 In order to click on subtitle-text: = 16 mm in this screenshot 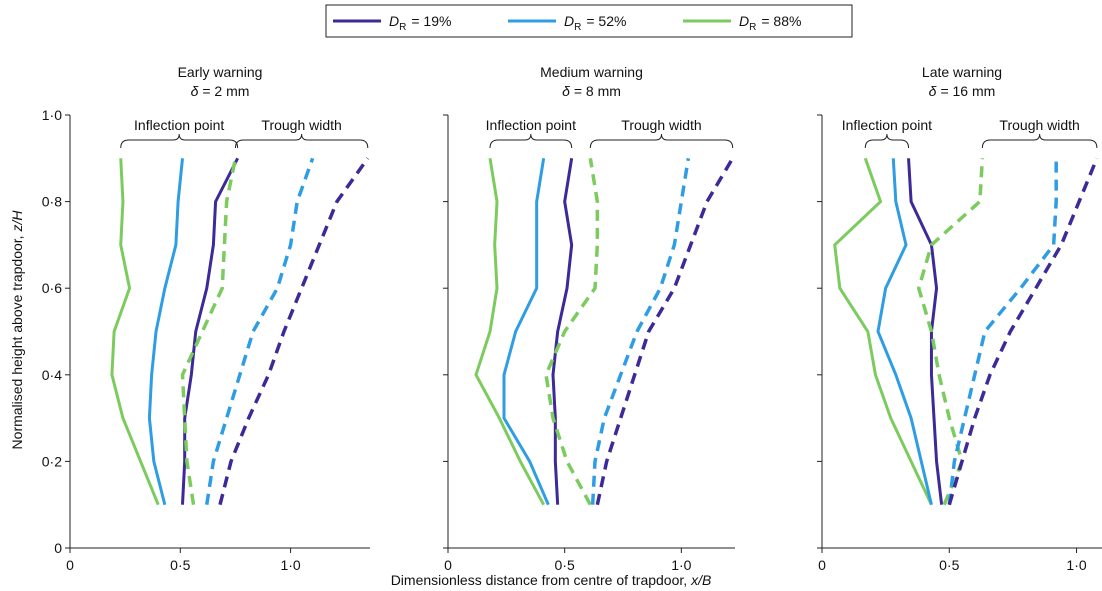, I will do `click(967, 91)`.